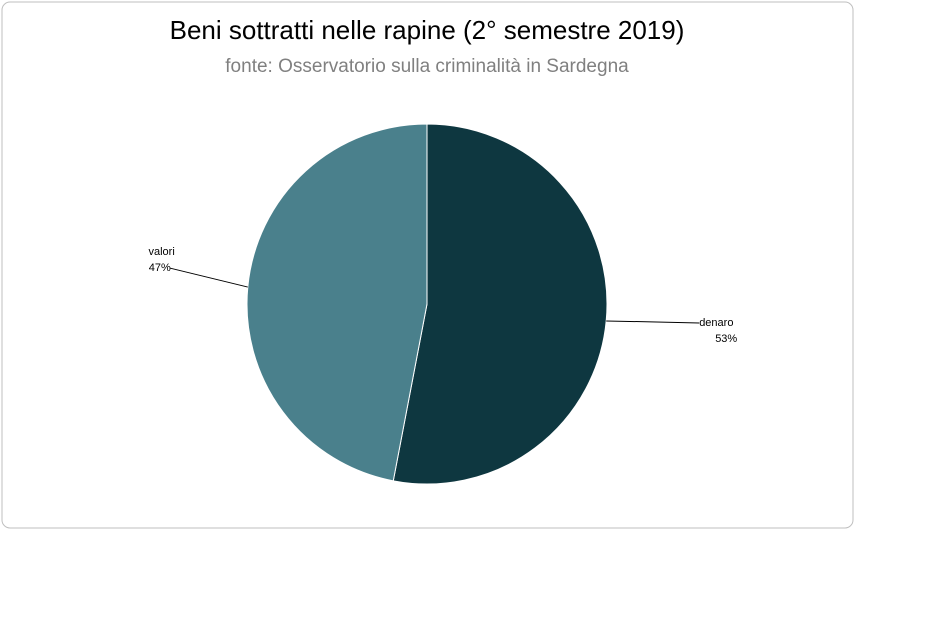 The height and width of the screenshot is (630, 951). Describe the element at coordinates (726, 339) in the screenshot. I see `slice-value-label: 53%` at that location.